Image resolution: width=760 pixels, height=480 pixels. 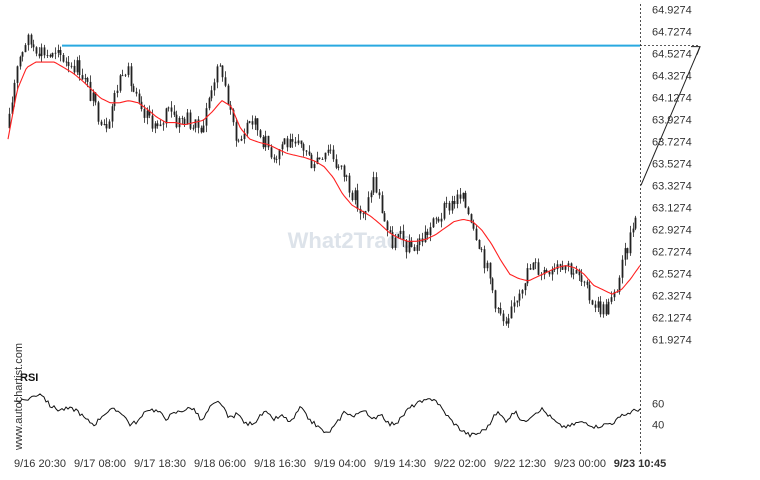 What do you see at coordinates (658, 426) in the screenshot?
I see `rsi-tick-label: 40` at bounding box center [658, 426].